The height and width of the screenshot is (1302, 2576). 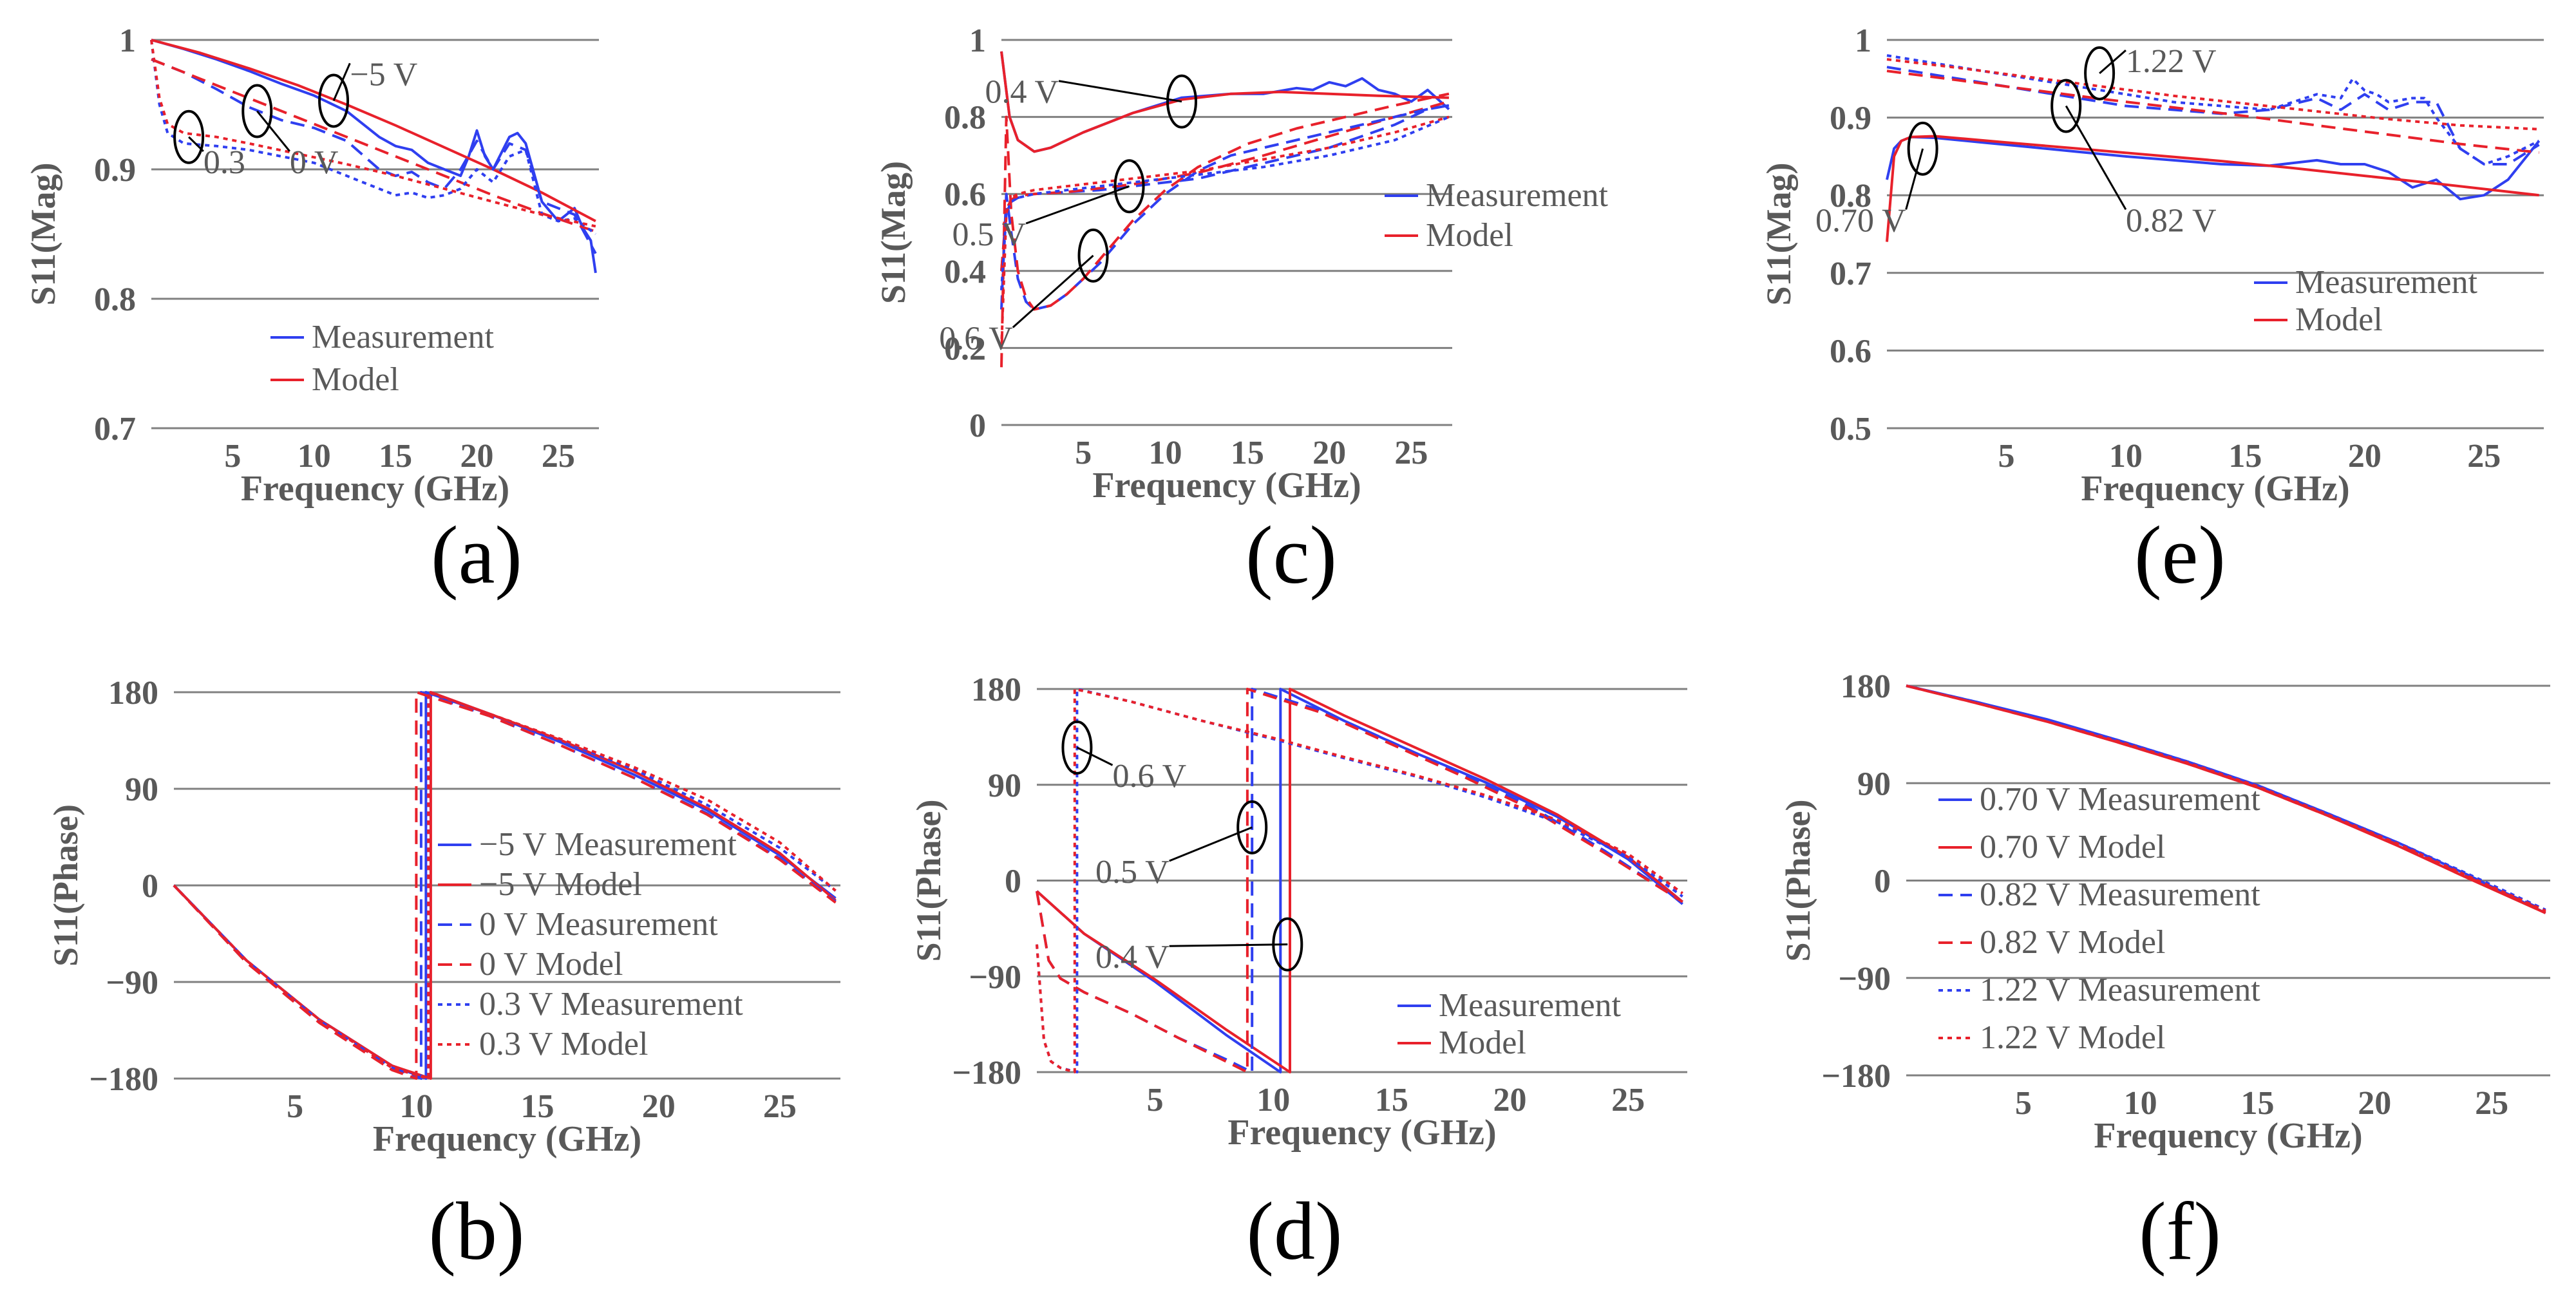 What do you see at coordinates (476, 1231) in the screenshot?
I see `subfigure-caption: (b)` at bounding box center [476, 1231].